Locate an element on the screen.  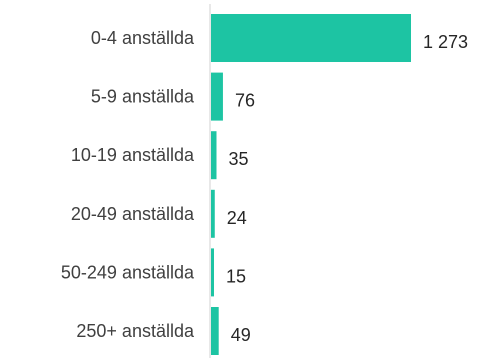
data-label: 24 is located at coordinates (237, 218).